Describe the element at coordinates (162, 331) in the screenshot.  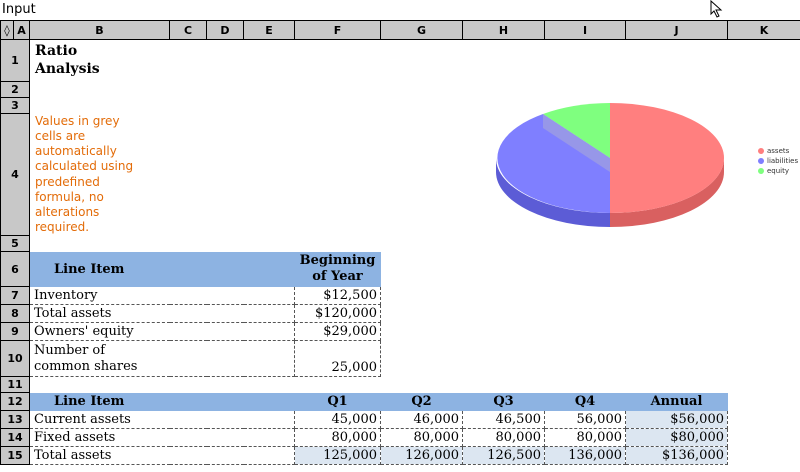
I see `table1-row-label: Owners' equity` at that location.